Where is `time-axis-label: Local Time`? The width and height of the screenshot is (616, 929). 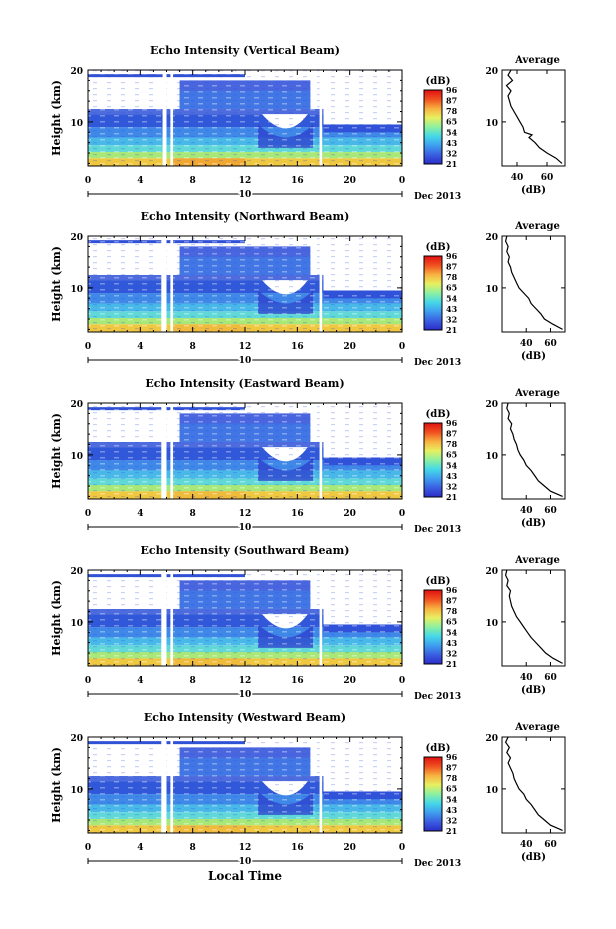 time-axis-label: Local Time is located at coordinates (245, 876).